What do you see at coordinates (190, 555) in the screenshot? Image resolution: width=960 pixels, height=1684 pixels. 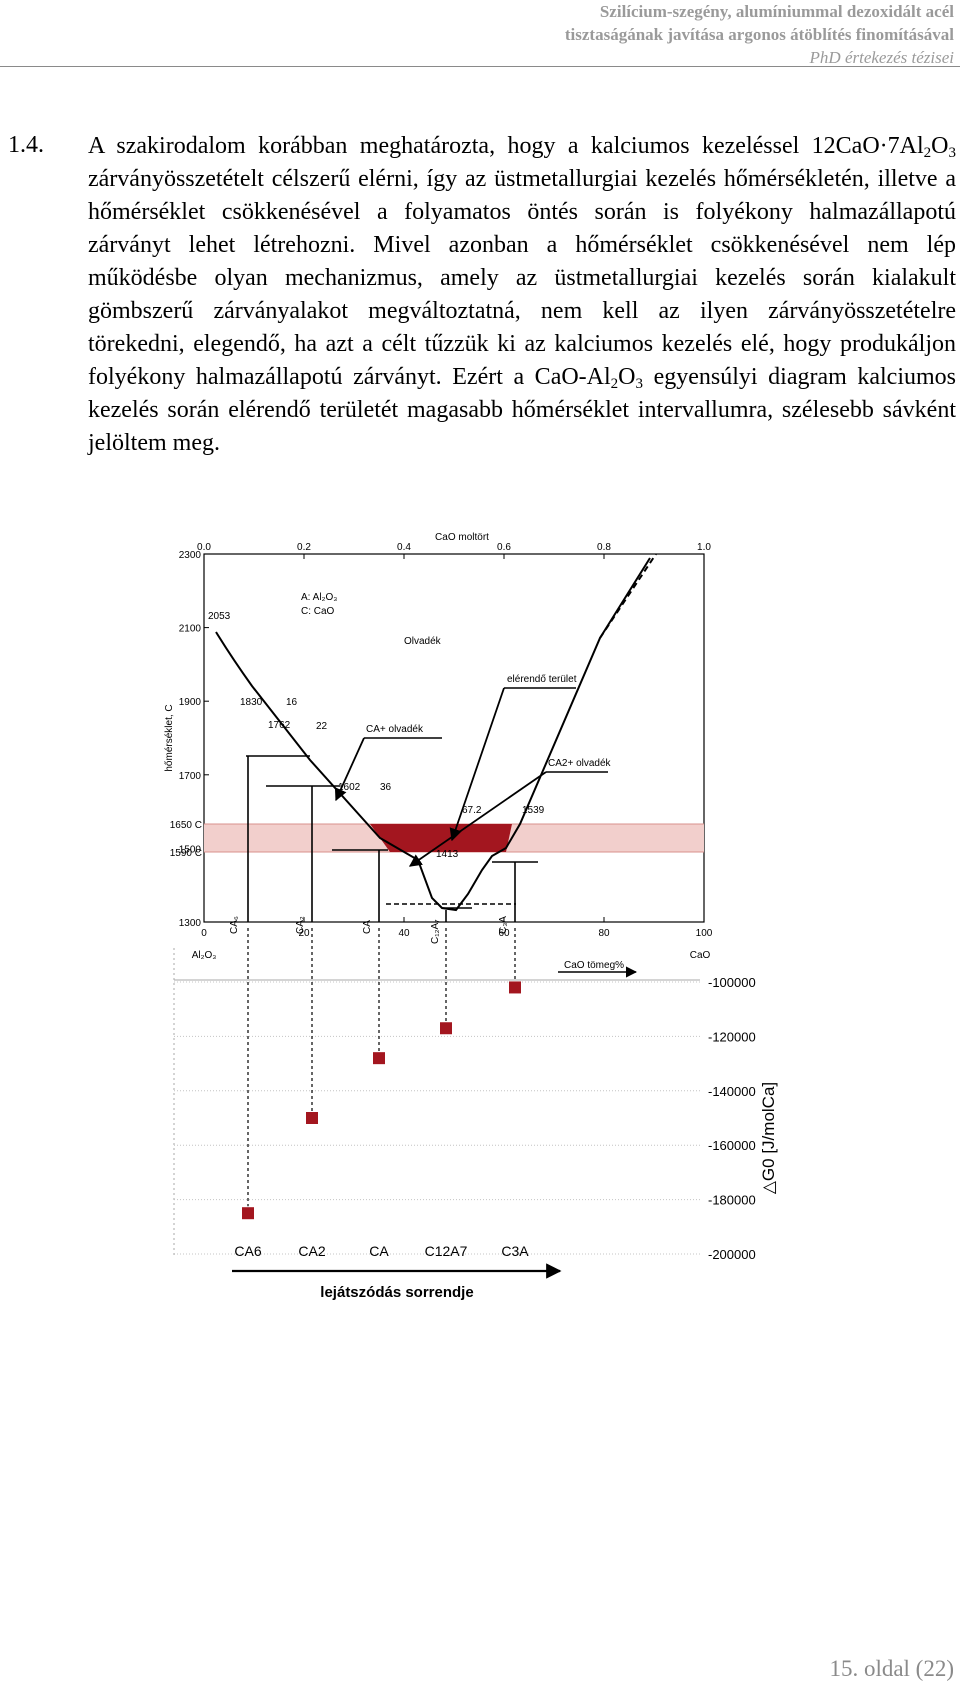 I see `left-tick-label: 2300` at bounding box center [190, 555].